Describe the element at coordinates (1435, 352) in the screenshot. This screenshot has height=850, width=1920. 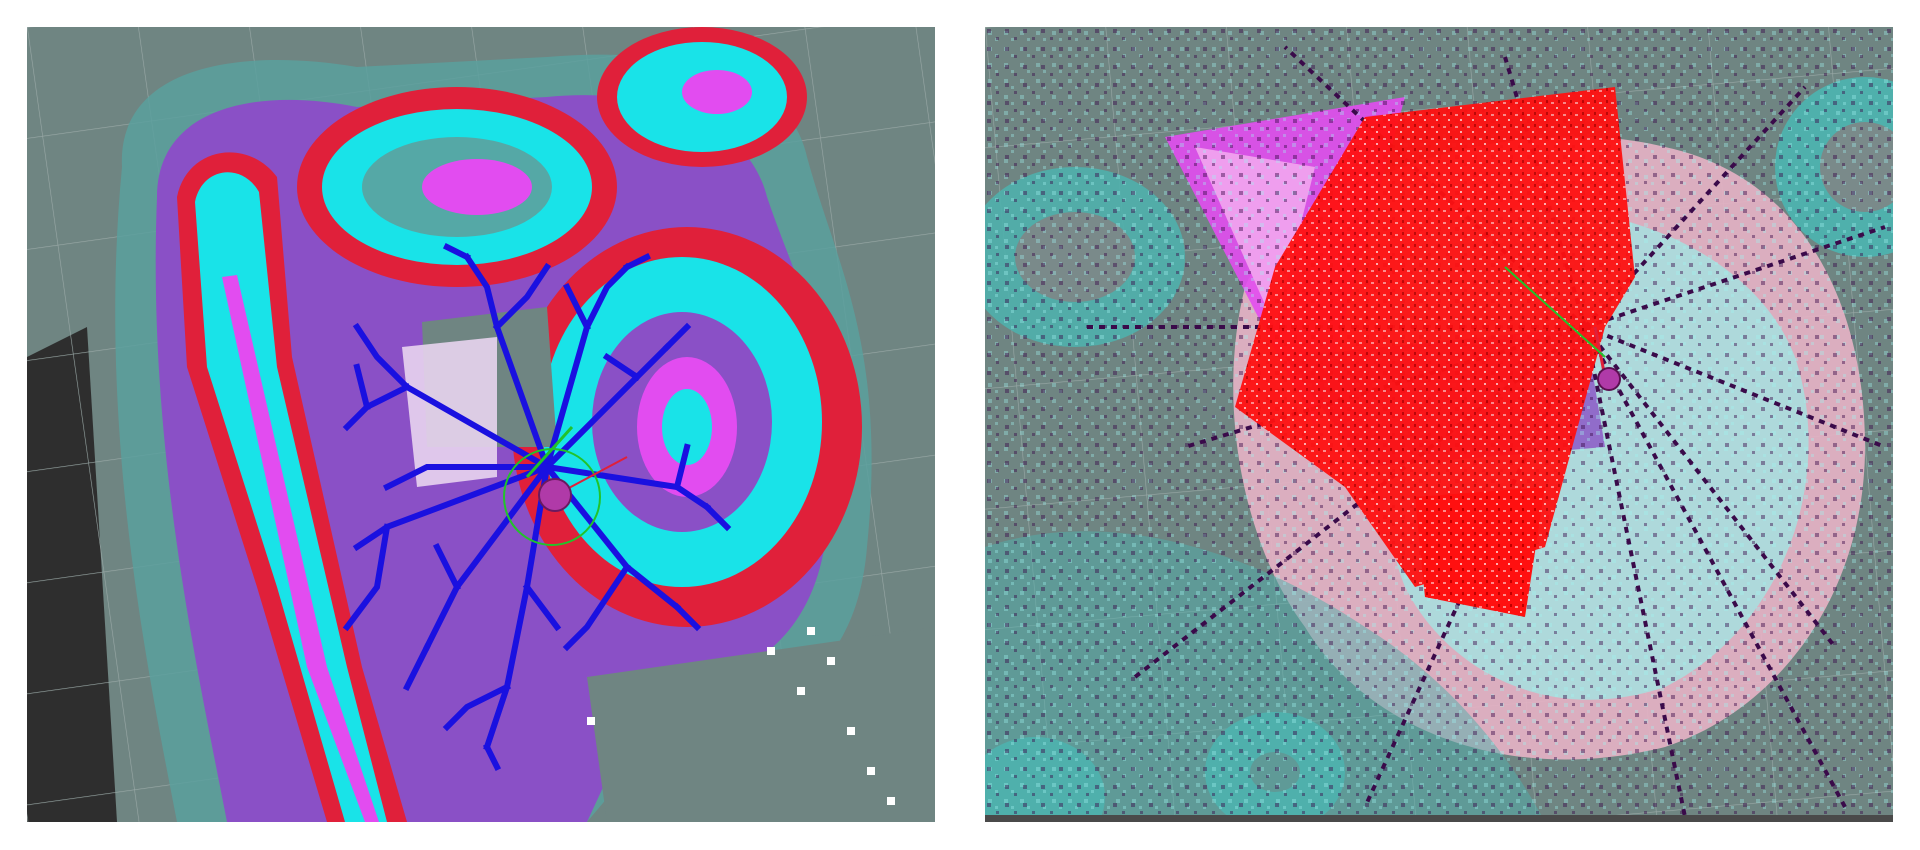
I see `random-tree` at that location.